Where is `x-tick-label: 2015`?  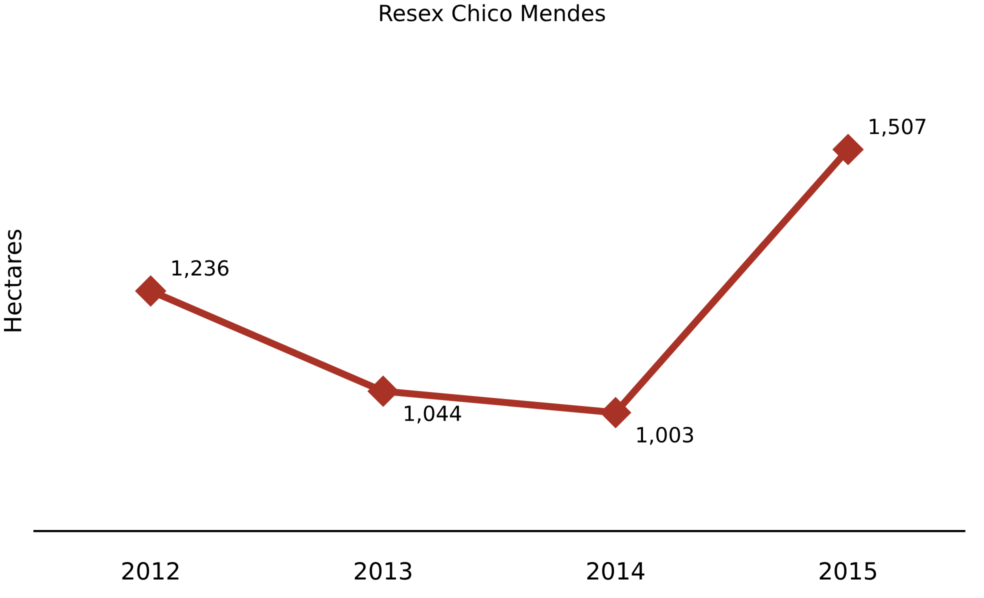 x-tick-label: 2015 is located at coordinates (848, 571).